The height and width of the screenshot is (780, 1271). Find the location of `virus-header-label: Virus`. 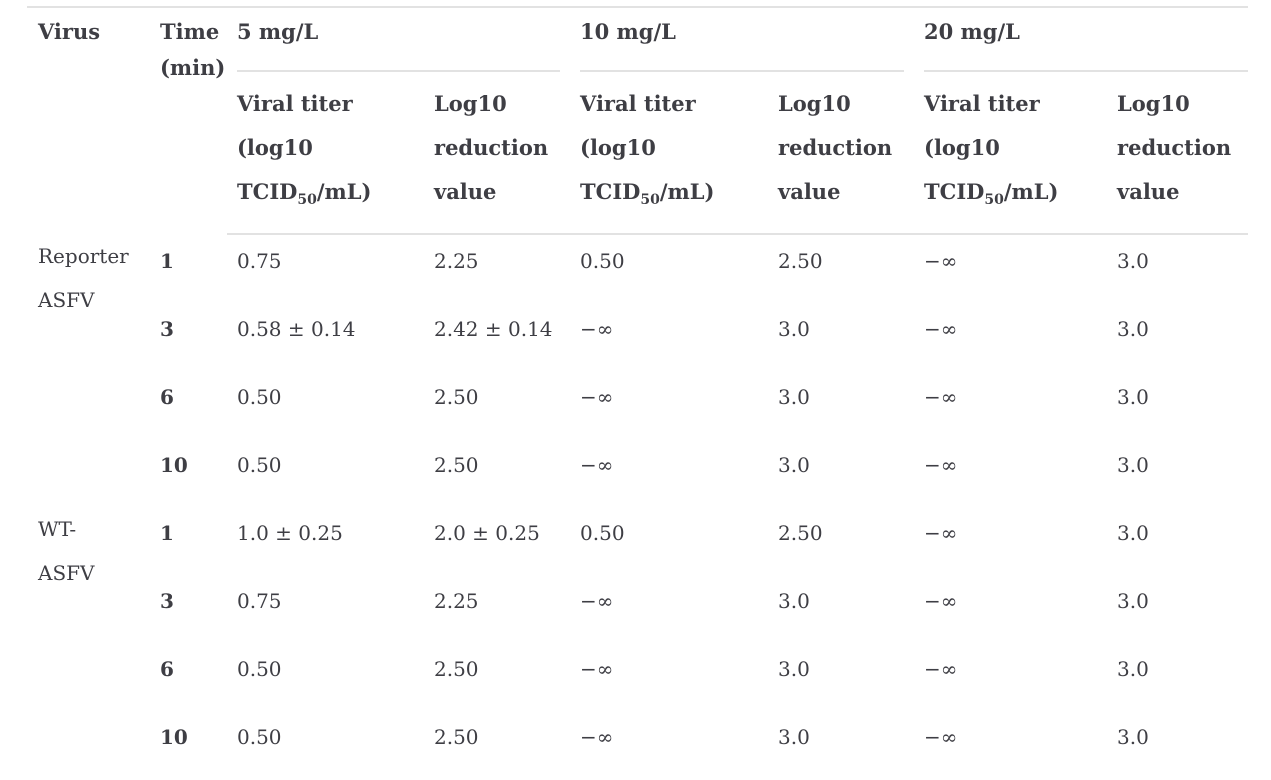

virus-header-label: Virus is located at coordinates (69, 31).